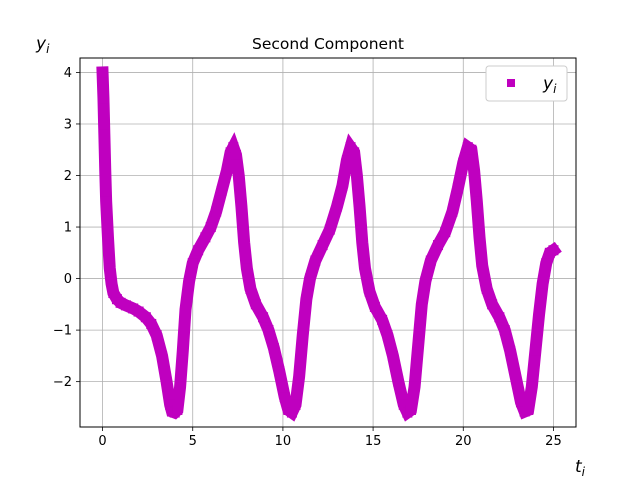 The image size is (640, 480). What do you see at coordinates (328, 44) in the screenshot?
I see `chart-title: Second Component` at bounding box center [328, 44].